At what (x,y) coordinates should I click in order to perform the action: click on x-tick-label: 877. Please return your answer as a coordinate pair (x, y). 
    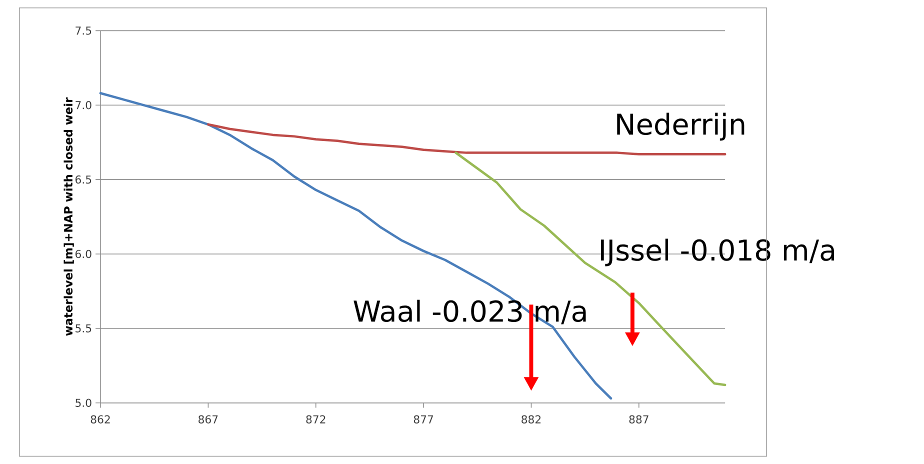
    Looking at the image, I should click on (423, 419).